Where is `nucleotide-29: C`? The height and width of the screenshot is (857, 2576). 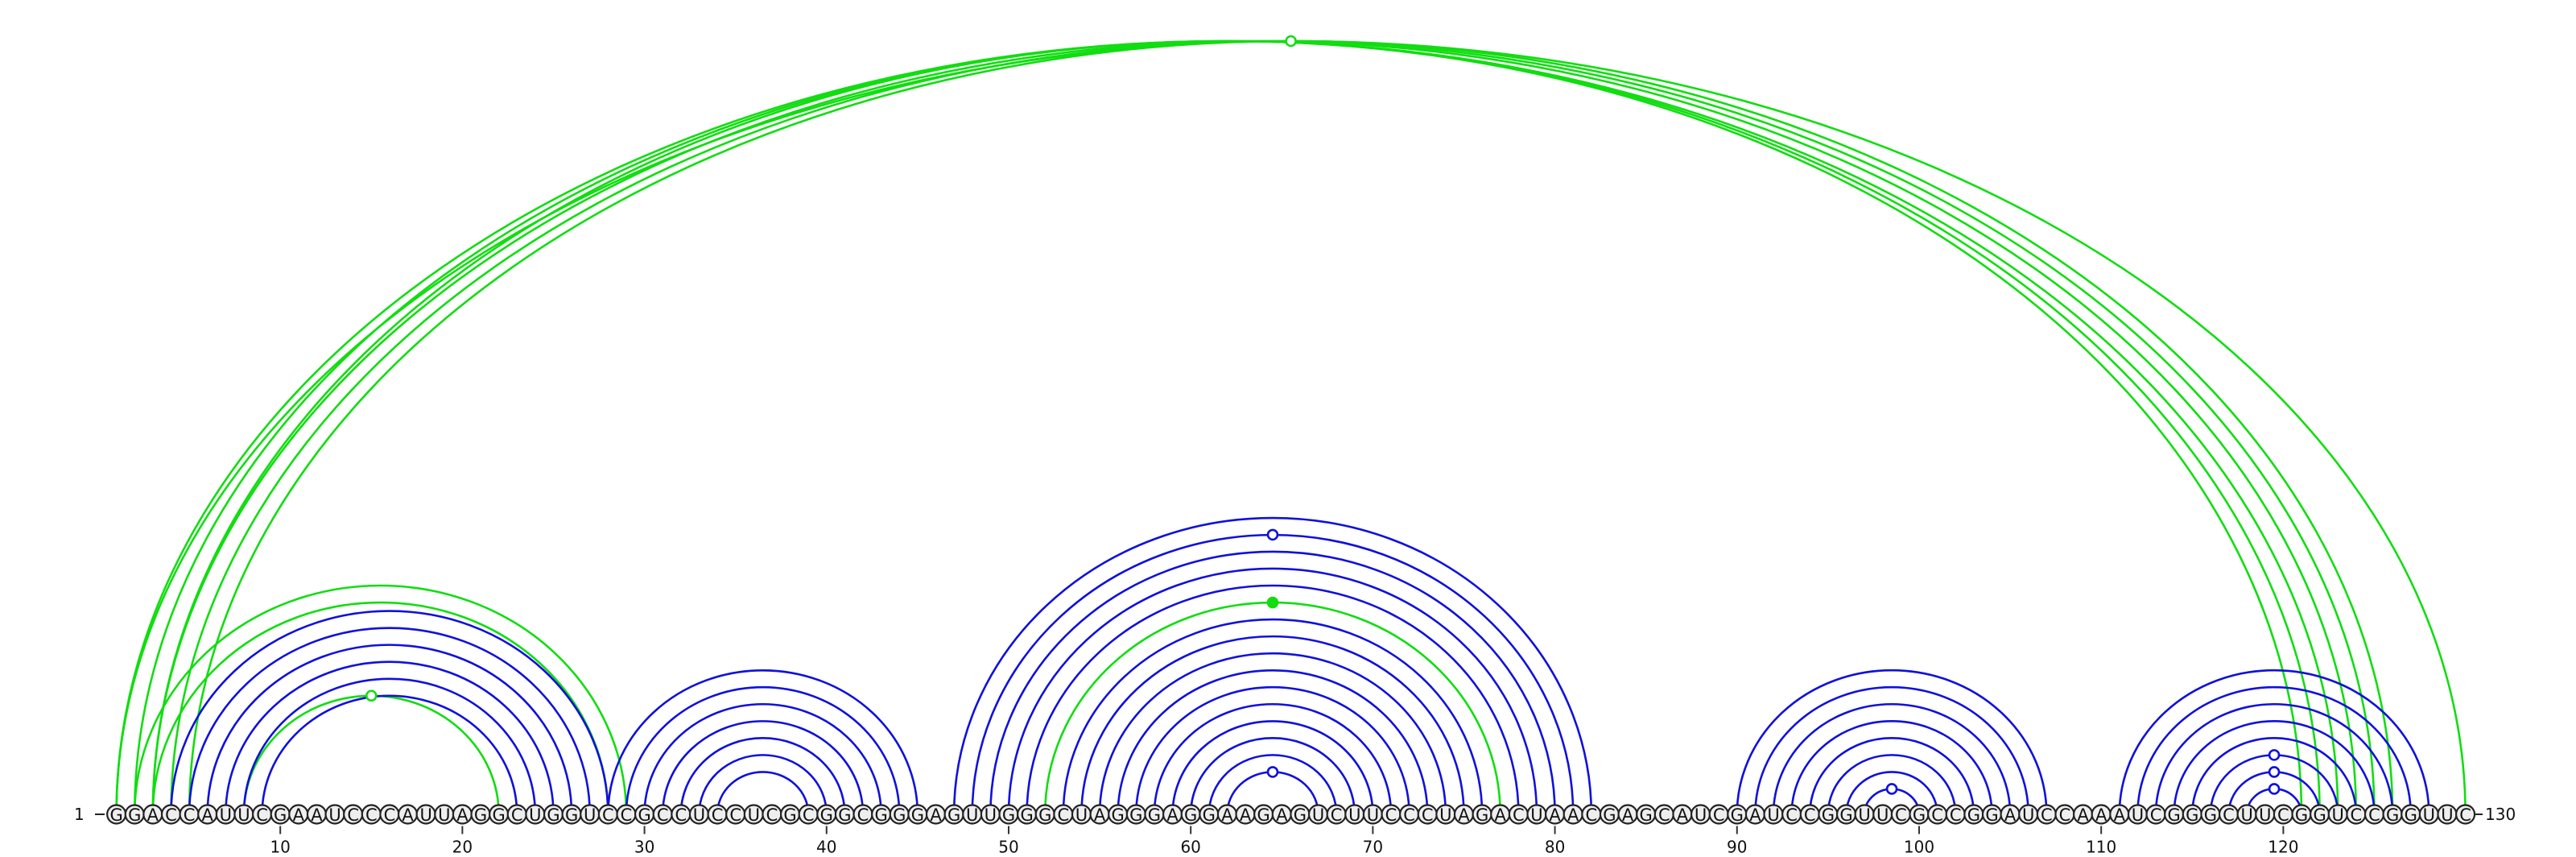 nucleotide-29: C is located at coordinates (626, 814).